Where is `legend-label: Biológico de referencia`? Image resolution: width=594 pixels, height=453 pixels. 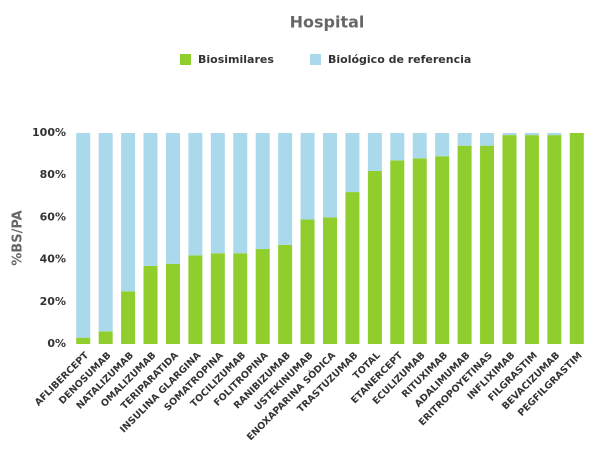 legend-label: Biológico de referencia is located at coordinates (399, 59).